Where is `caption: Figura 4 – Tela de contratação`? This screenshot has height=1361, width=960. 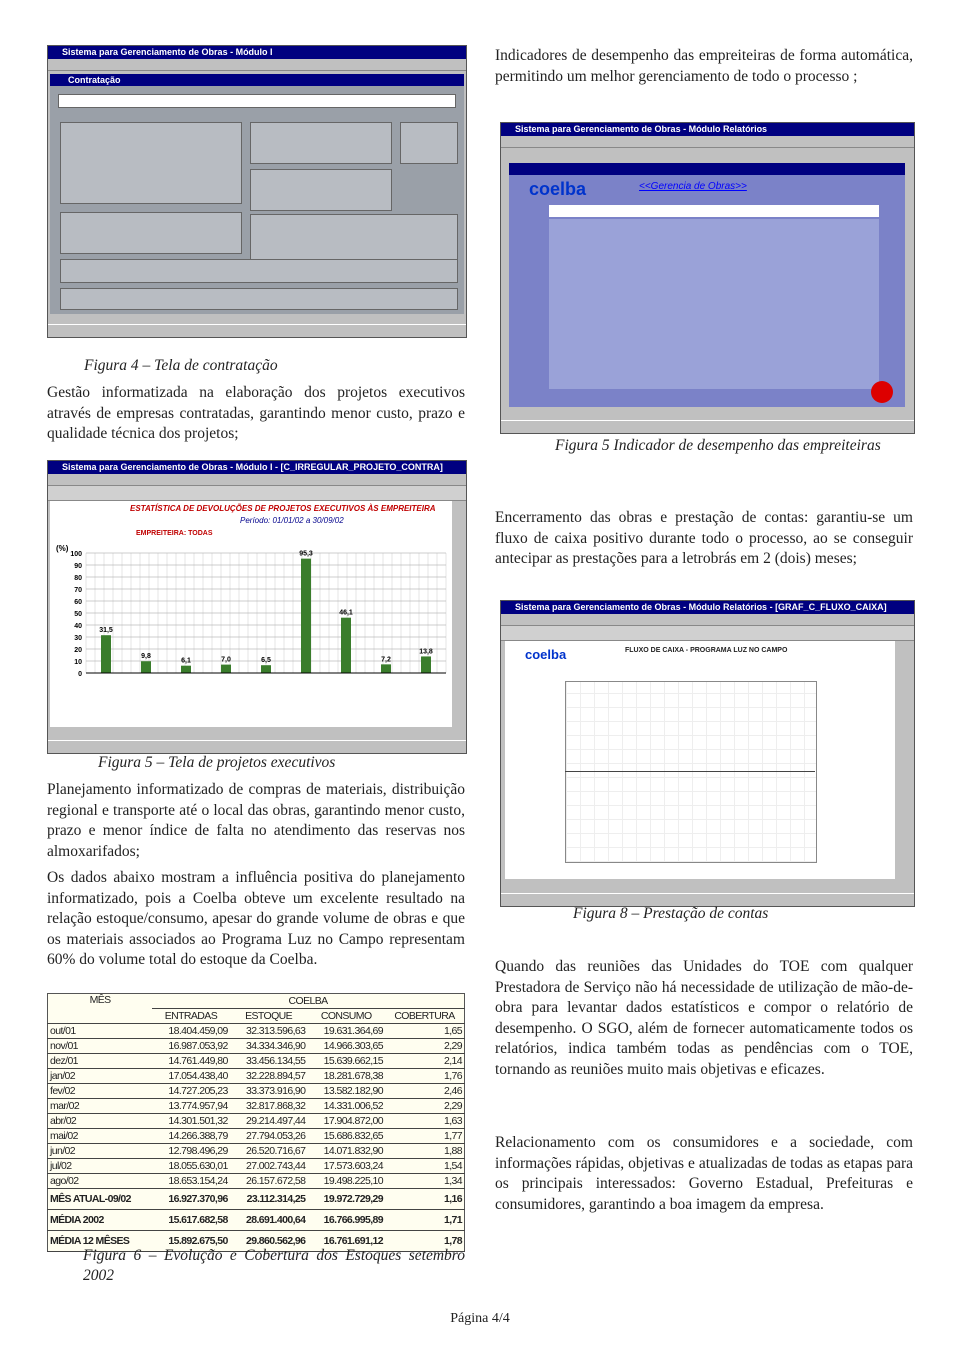 caption: Figura 4 – Tela de contratação is located at coordinates (181, 365).